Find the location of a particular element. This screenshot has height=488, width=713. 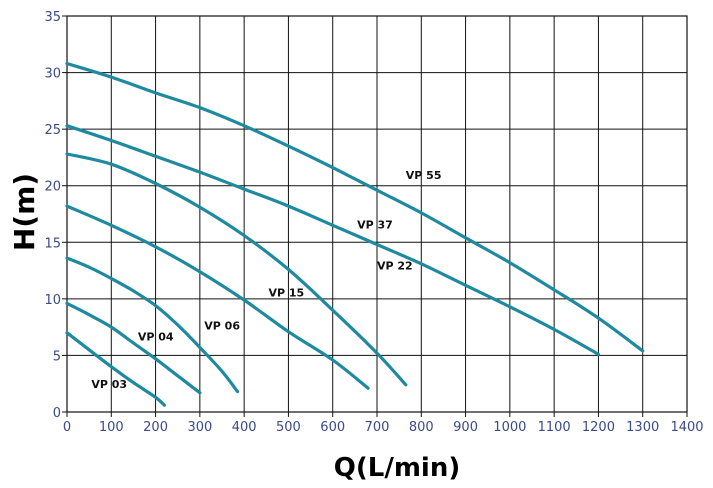

label-vp-04: VP 04 is located at coordinates (156, 337).